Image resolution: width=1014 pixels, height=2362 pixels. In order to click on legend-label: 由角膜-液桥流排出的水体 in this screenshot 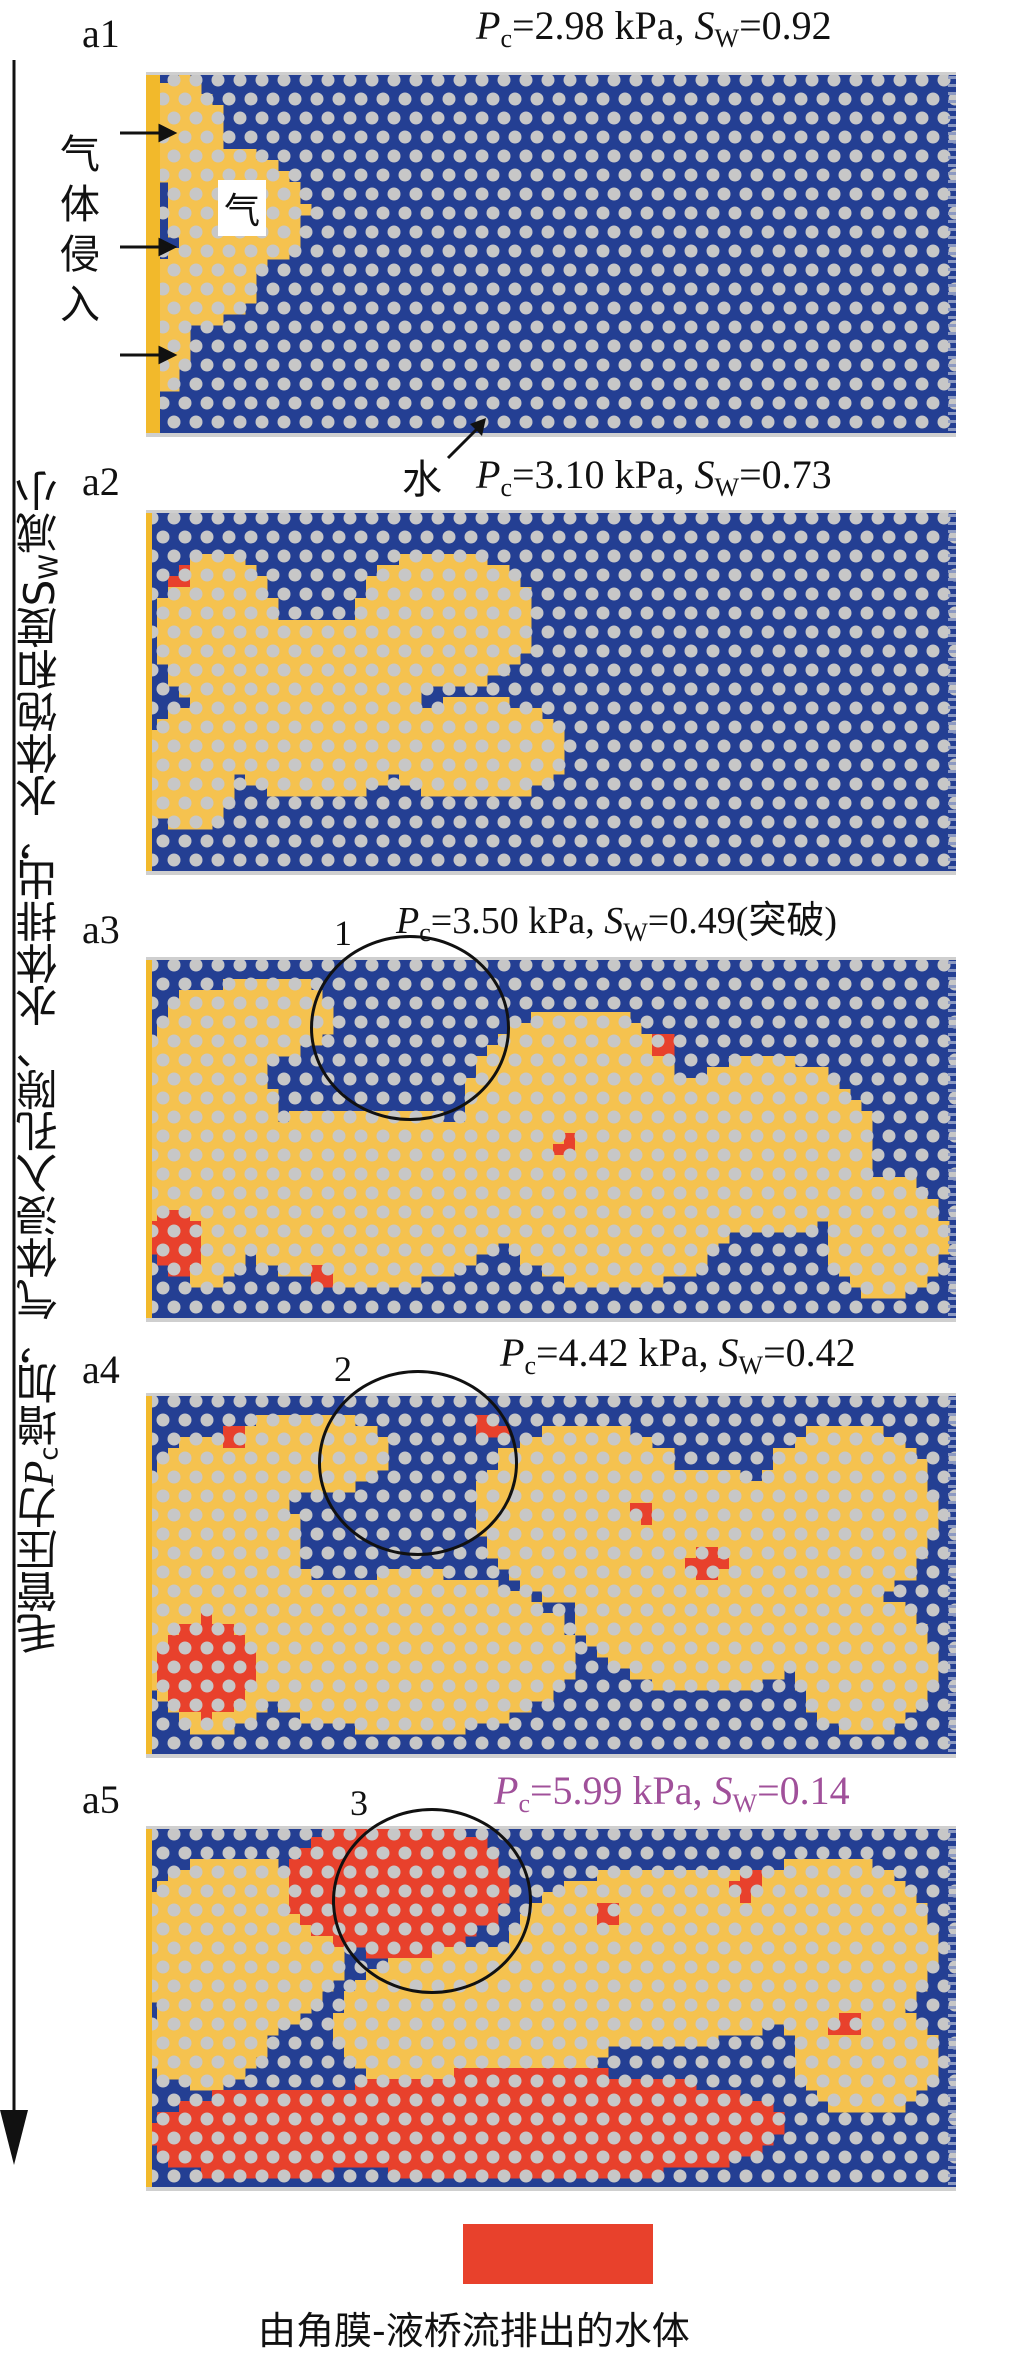, I will do `click(474, 2331)`.